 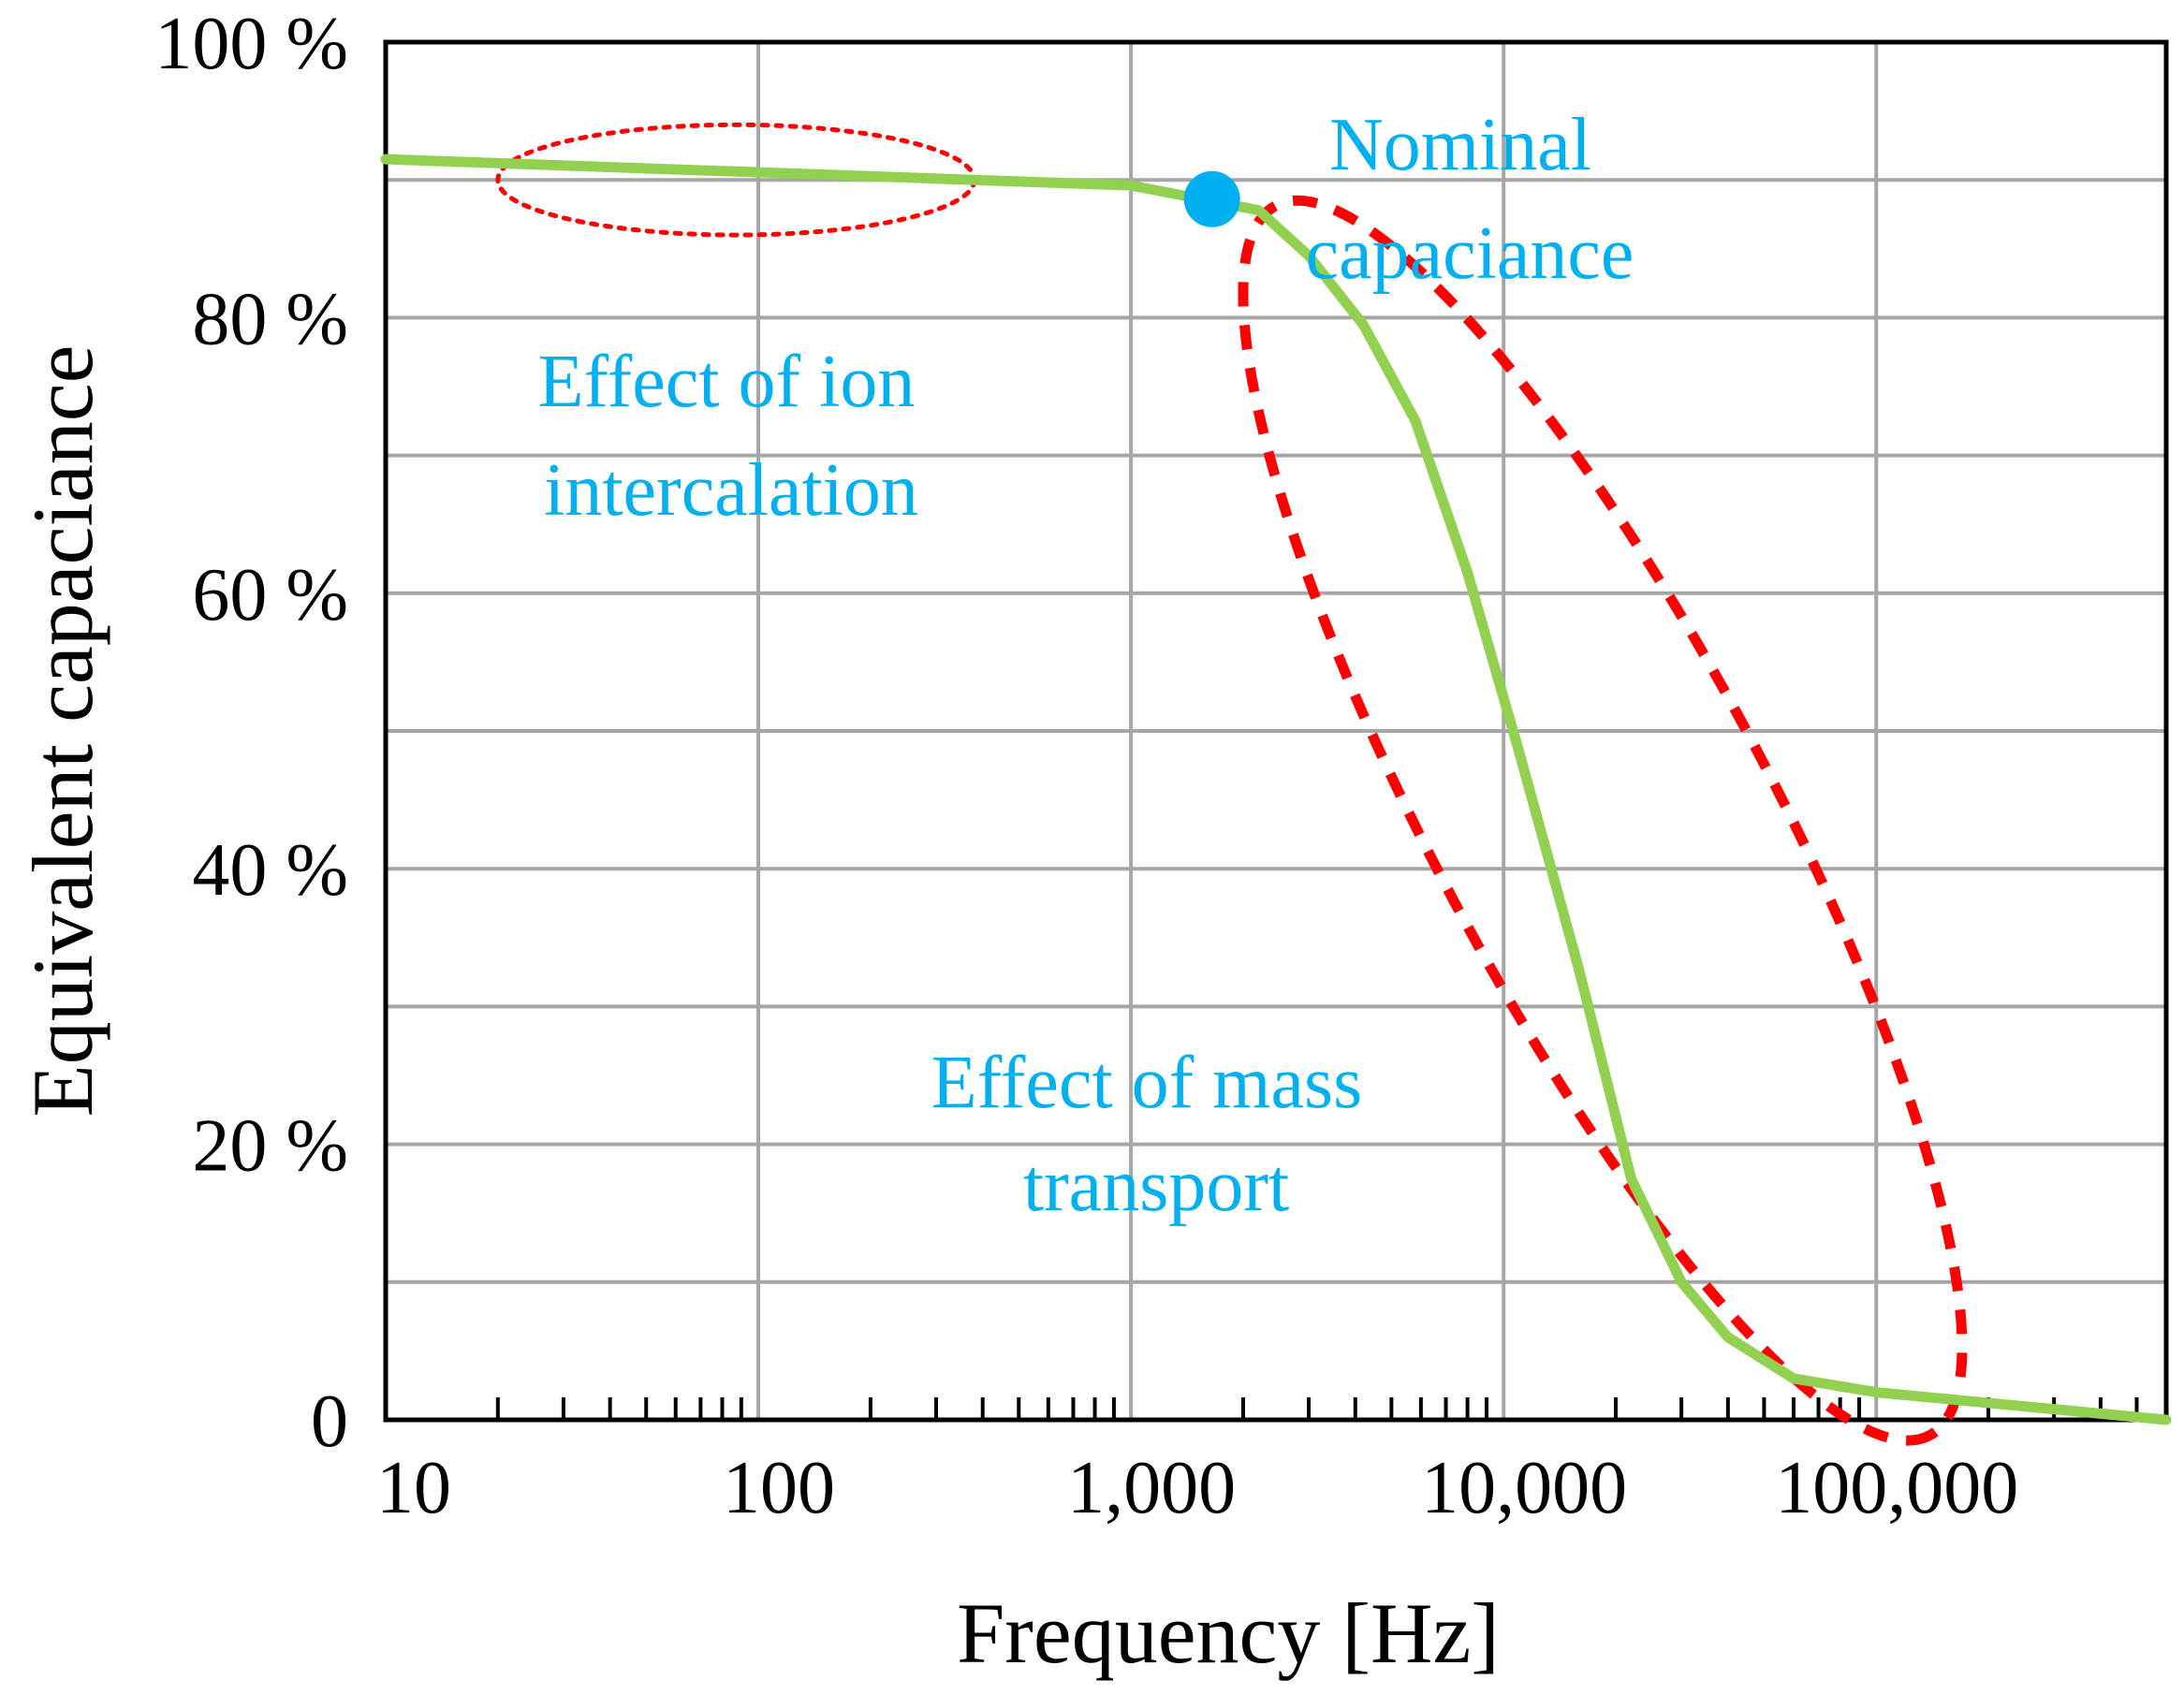 I want to click on x-minor-ticks, so click(x=1317, y=1408).